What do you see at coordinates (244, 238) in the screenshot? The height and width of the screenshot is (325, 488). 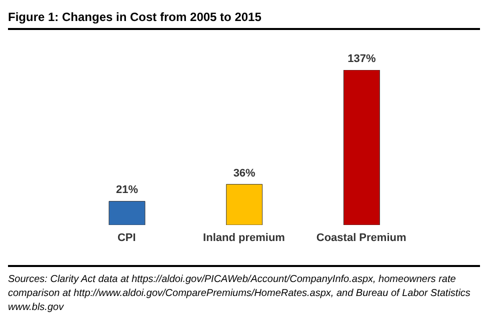 I see `x-tick-label: Inland premium` at bounding box center [244, 238].